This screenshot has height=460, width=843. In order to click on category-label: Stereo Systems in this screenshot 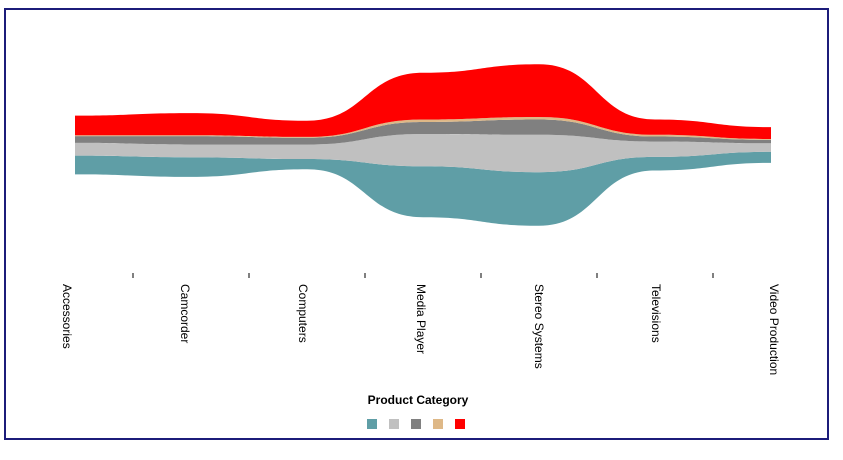, I will do `click(539, 326)`.